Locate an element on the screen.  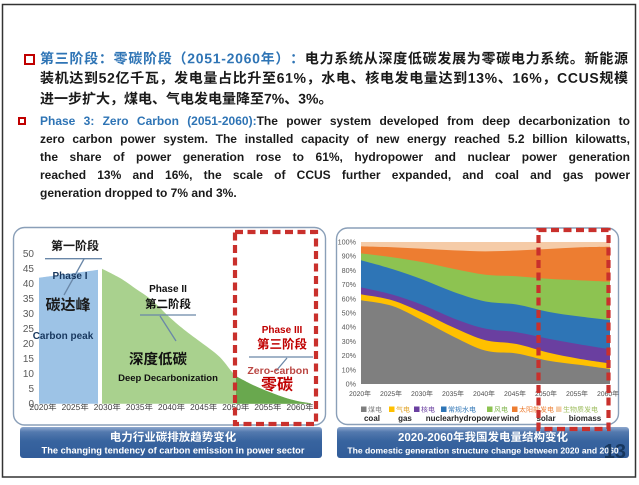
svg-text: Phase I is located at coordinates (69, 276).